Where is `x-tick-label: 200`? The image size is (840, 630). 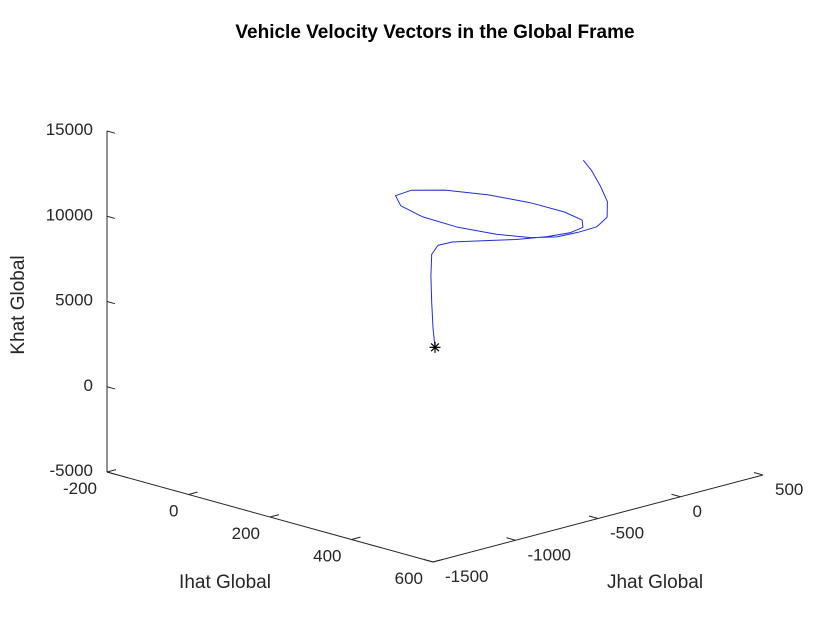
x-tick-label: 200 is located at coordinates (246, 533).